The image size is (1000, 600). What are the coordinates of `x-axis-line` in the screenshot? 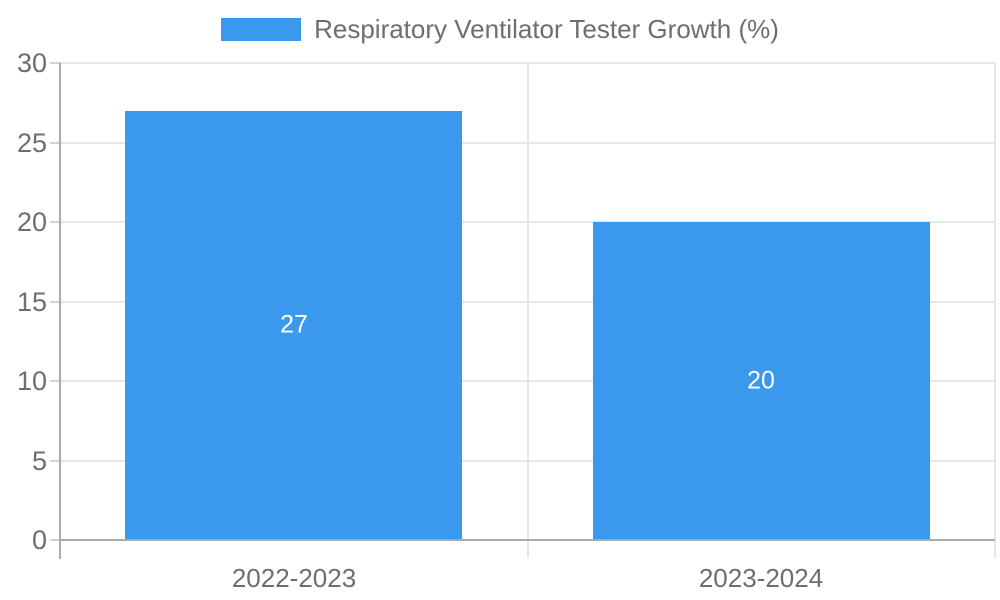 It's located at (527, 540).